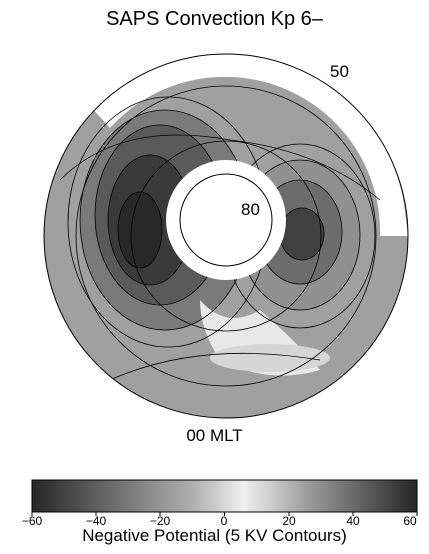 The width and height of the screenshot is (429, 554). Describe the element at coordinates (214, 19) in the screenshot. I see `figure-title: SAPS Convection Kp 6–` at that location.